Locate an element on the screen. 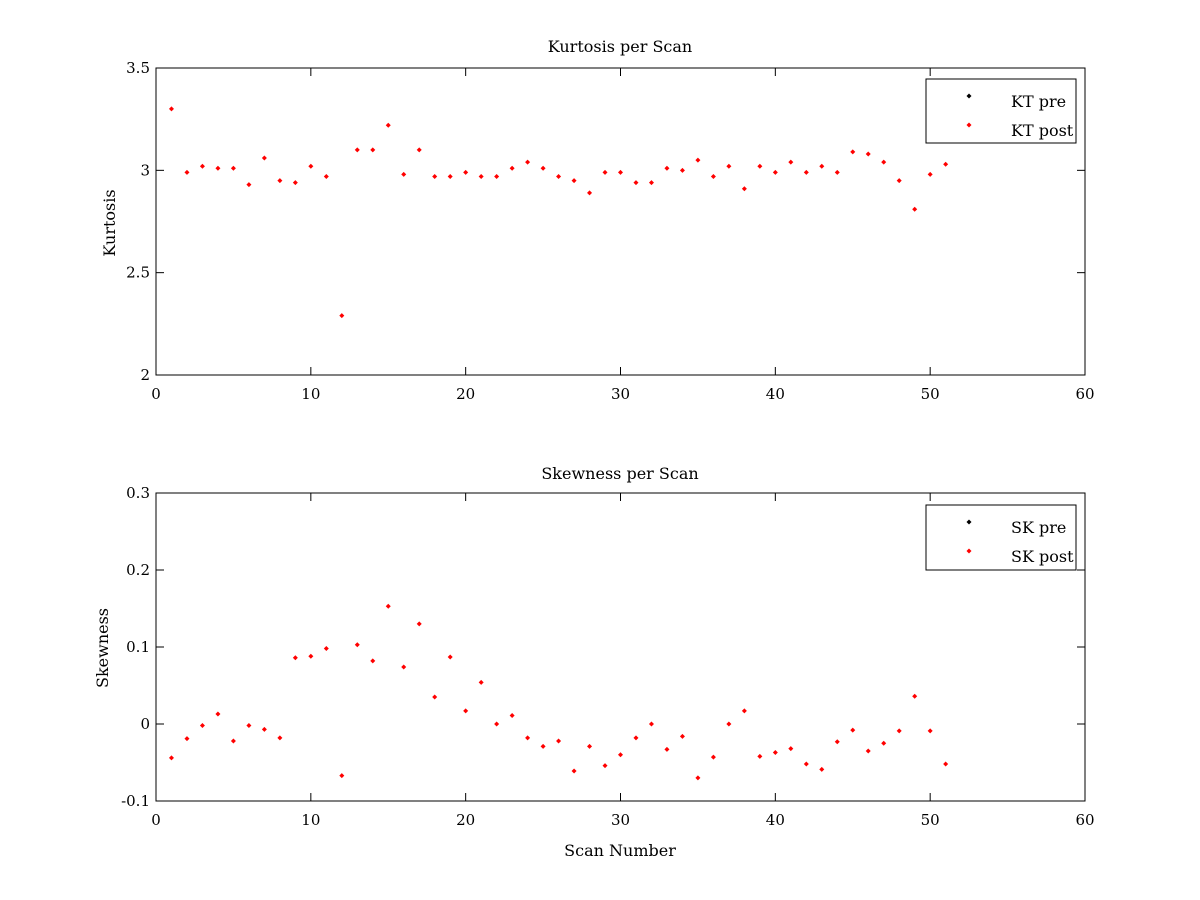 The image size is (1200, 900). kurtosis-y-tick-label: 3.5 is located at coordinates (138, 68).